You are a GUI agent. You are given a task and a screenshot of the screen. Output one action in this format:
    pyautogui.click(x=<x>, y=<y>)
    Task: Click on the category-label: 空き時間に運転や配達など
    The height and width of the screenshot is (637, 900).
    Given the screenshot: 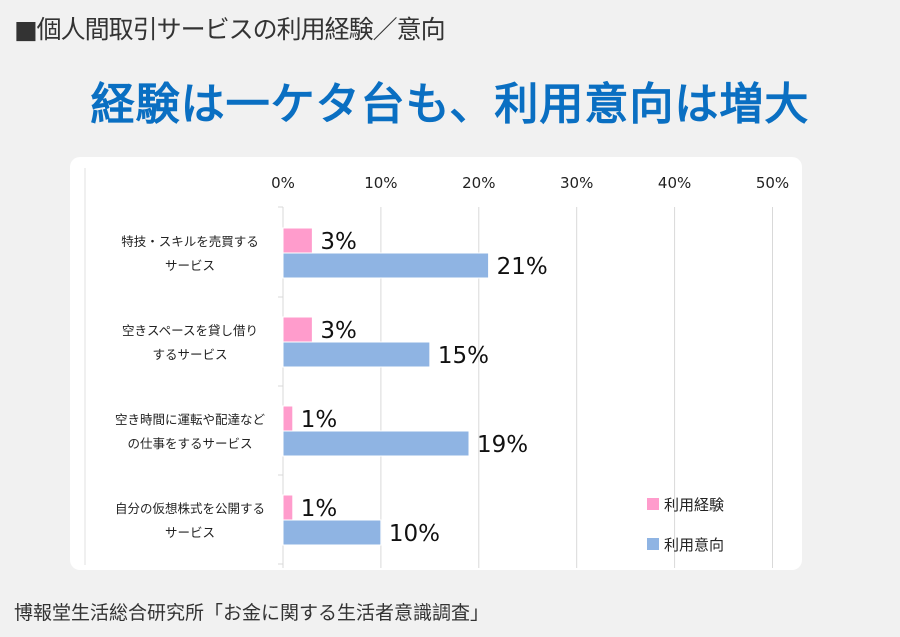 What is the action you would take?
    pyautogui.click(x=190, y=419)
    